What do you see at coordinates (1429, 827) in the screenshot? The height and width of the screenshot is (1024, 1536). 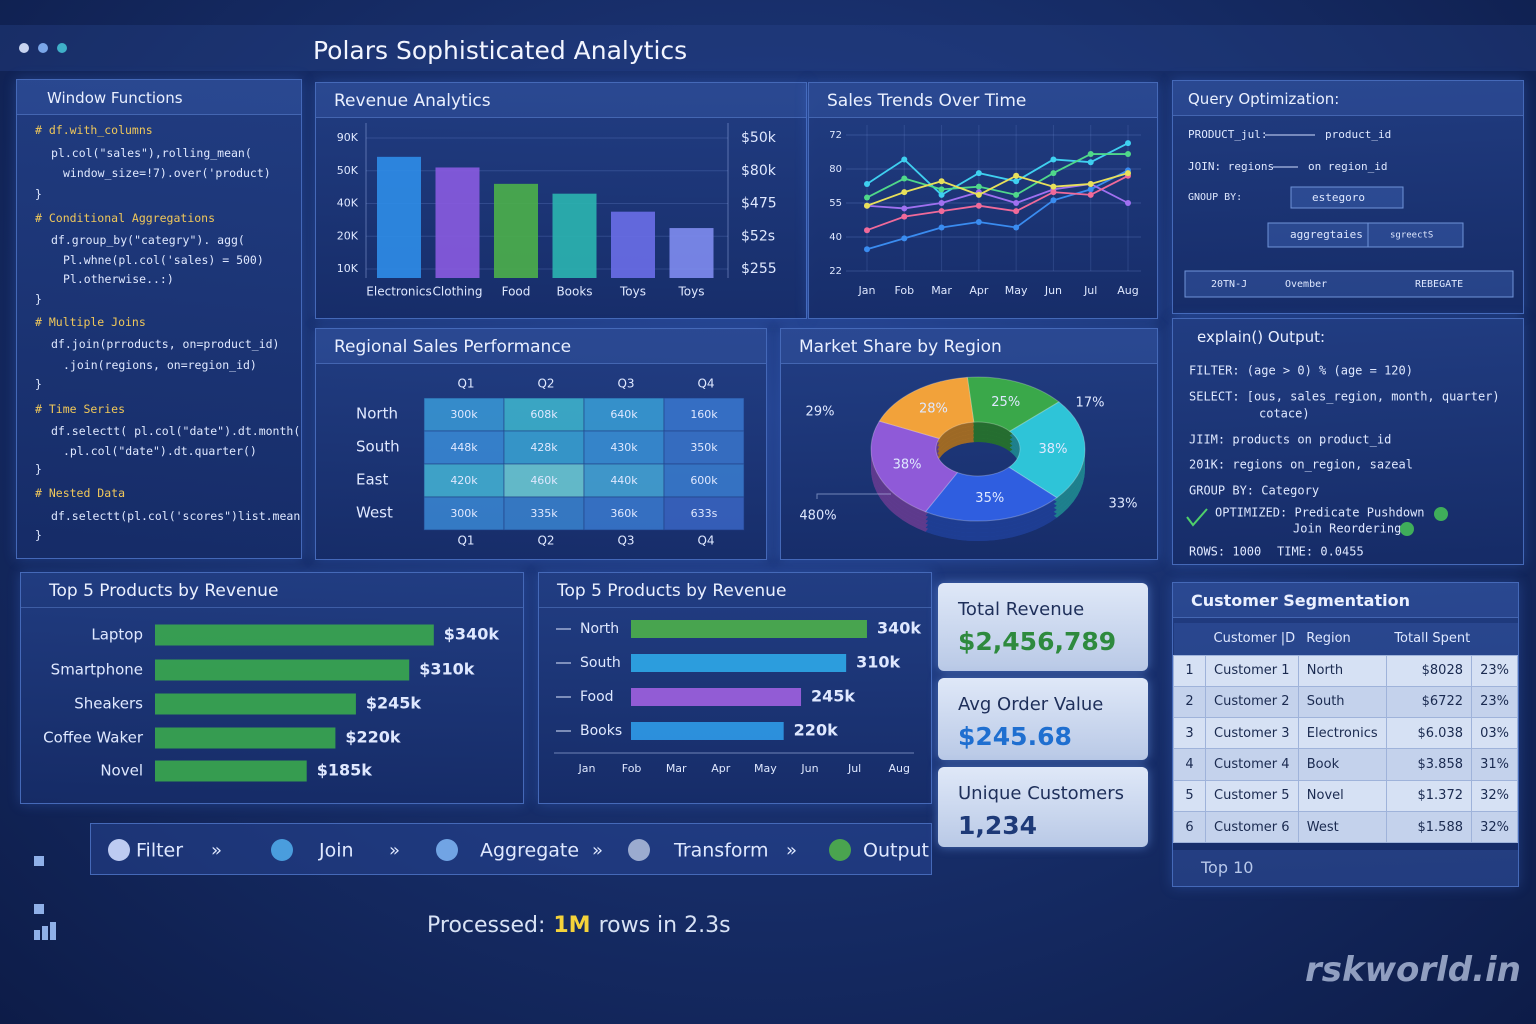 I see `table-cell: $1.588` at bounding box center [1429, 827].